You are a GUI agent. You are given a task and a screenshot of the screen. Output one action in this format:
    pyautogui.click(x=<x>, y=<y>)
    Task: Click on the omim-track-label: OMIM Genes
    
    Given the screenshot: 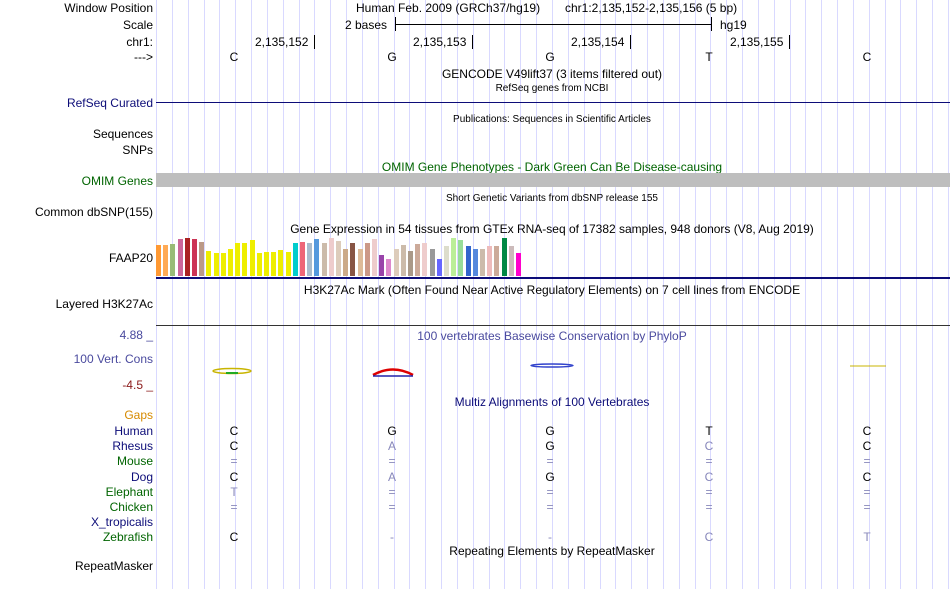 What is the action you would take?
    pyautogui.click(x=117, y=181)
    